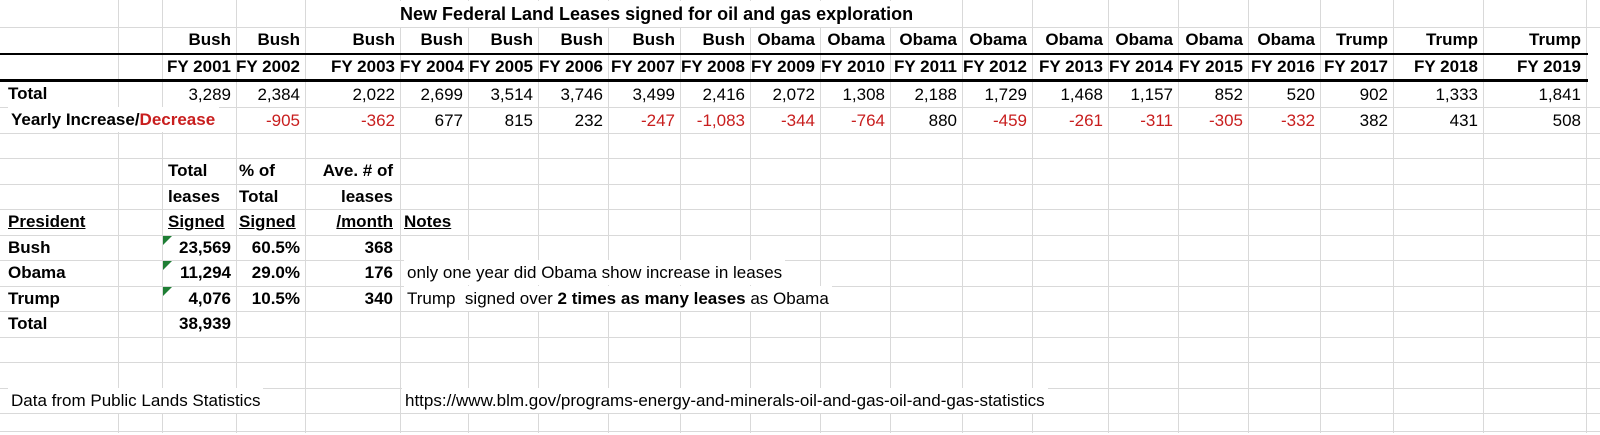 Image resolution: width=1600 pixels, height=435 pixels. I want to click on yearly-change-cell: 880, so click(942, 120).